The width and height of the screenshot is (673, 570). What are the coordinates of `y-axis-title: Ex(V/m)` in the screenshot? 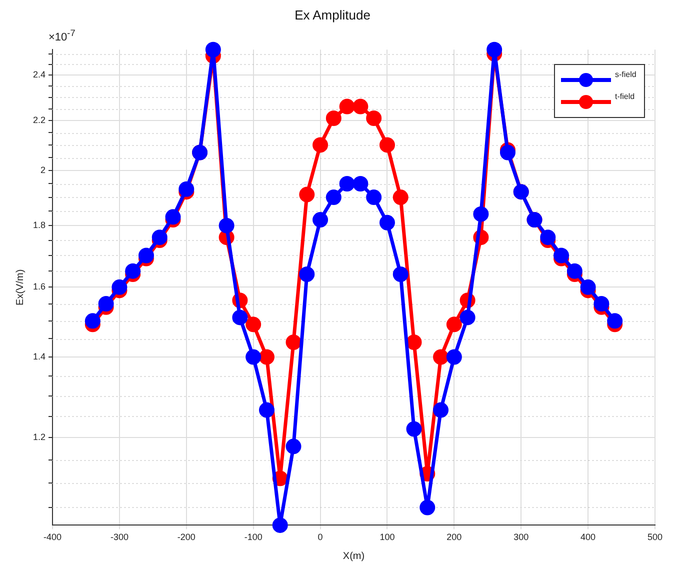 It's located at (20, 287).